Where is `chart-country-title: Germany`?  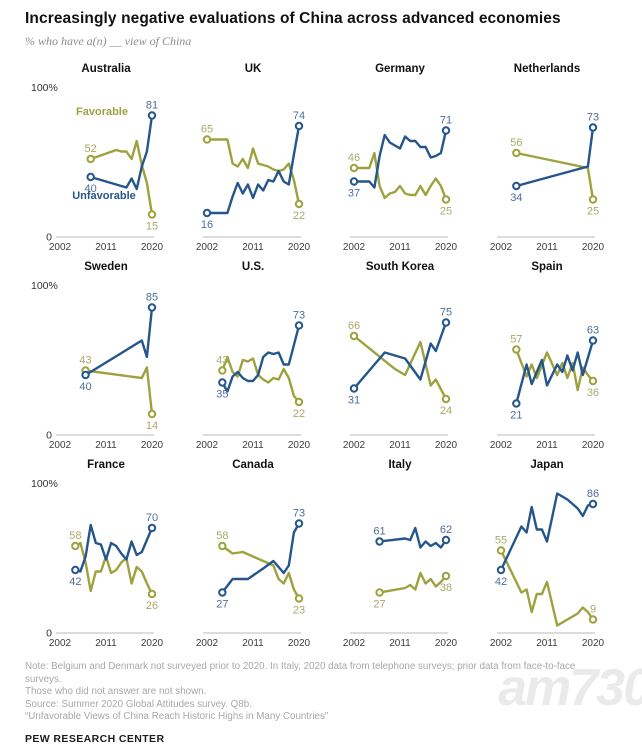
chart-country-title: Germany is located at coordinates (400, 69).